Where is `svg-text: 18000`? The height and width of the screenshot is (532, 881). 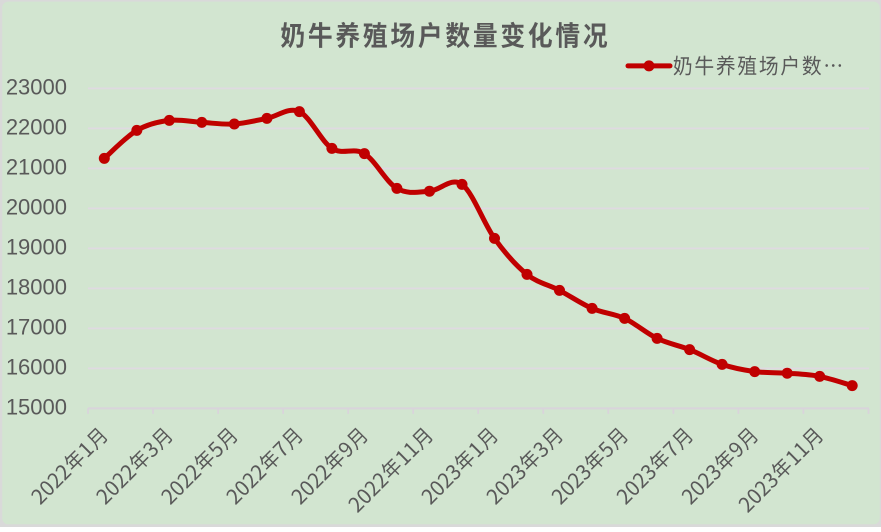 svg-text: 18000 is located at coordinates (36, 286).